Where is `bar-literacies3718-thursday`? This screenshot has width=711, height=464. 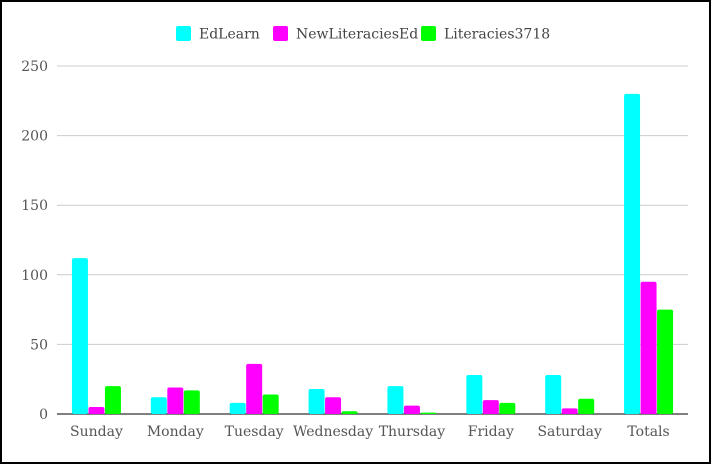
bar-literacies3718-thursday is located at coordinates (428, 413).